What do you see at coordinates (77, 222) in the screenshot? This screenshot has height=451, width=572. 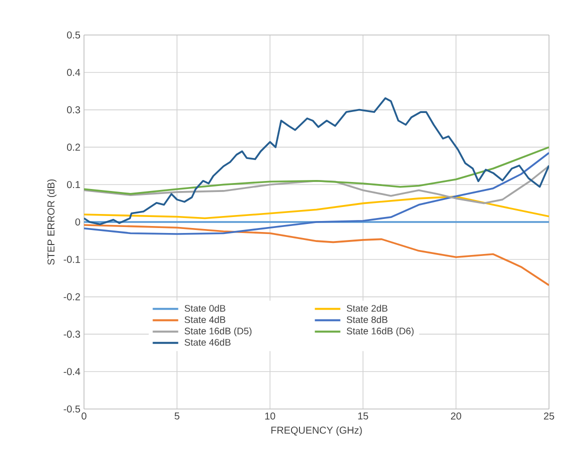 I see `y-tick-label: 0` at bounding box center [77, 222].